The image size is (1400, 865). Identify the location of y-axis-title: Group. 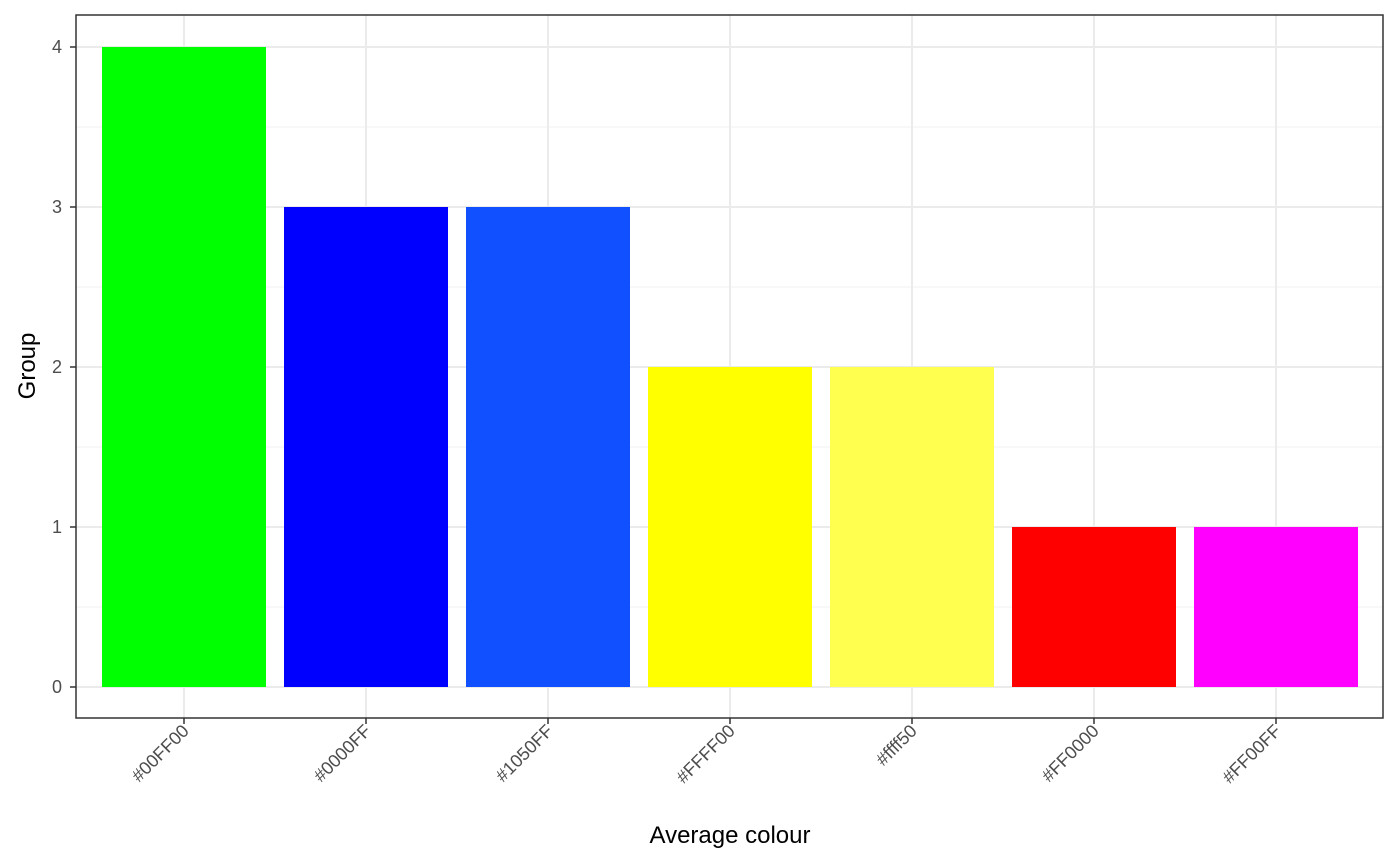
(27, 366).